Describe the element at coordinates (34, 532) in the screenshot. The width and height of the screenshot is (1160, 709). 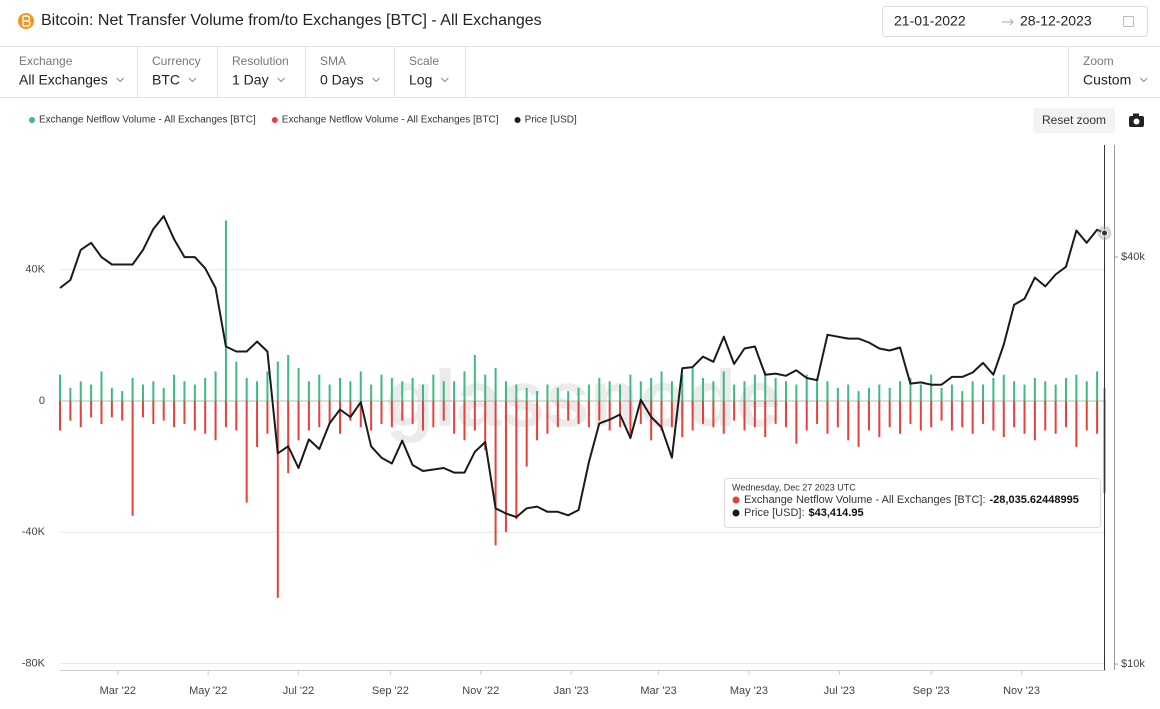
I see `y-tick-label: -40K` at that location.